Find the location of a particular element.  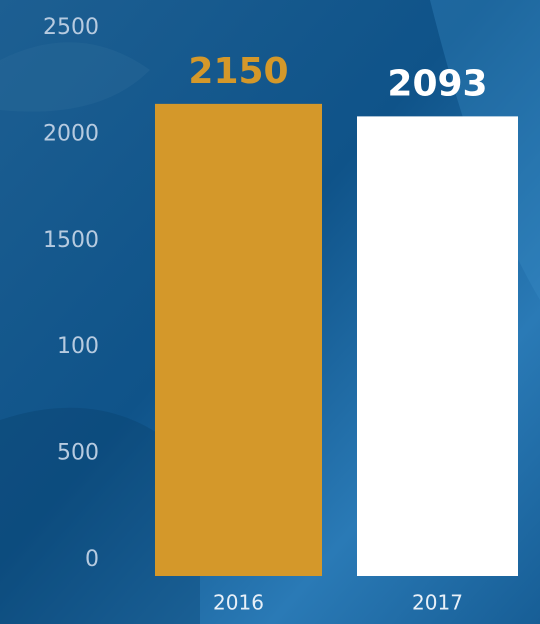

y-tick-label: 0 is located at coordinates (92, 559).